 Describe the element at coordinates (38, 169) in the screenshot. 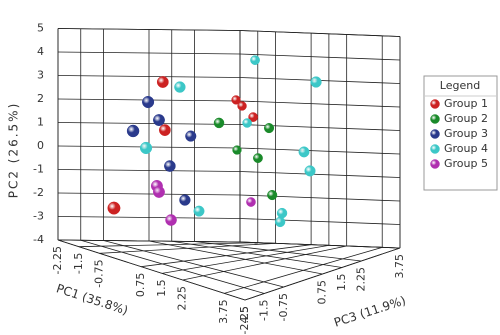

I see `y-tick-label: -1` at that location.